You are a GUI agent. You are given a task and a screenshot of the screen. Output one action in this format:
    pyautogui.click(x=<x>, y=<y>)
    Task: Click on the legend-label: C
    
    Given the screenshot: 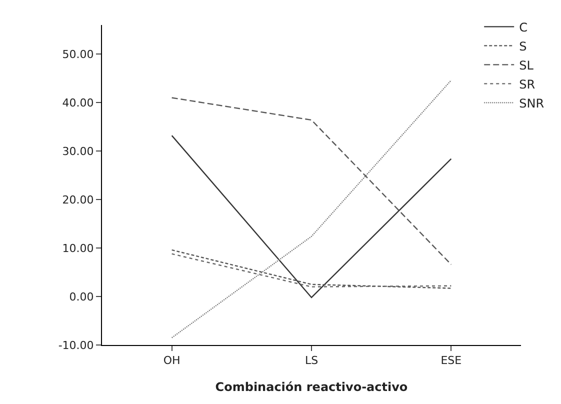 What is the action you would take?
    pyautogui.click(x=523, y=27)
    